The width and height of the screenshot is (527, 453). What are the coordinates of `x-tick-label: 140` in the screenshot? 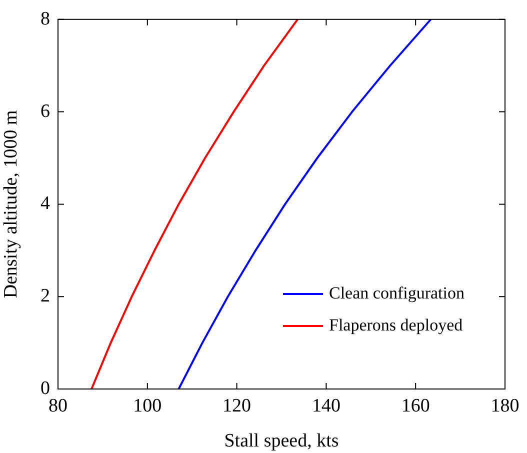 It's located at (326, 405).